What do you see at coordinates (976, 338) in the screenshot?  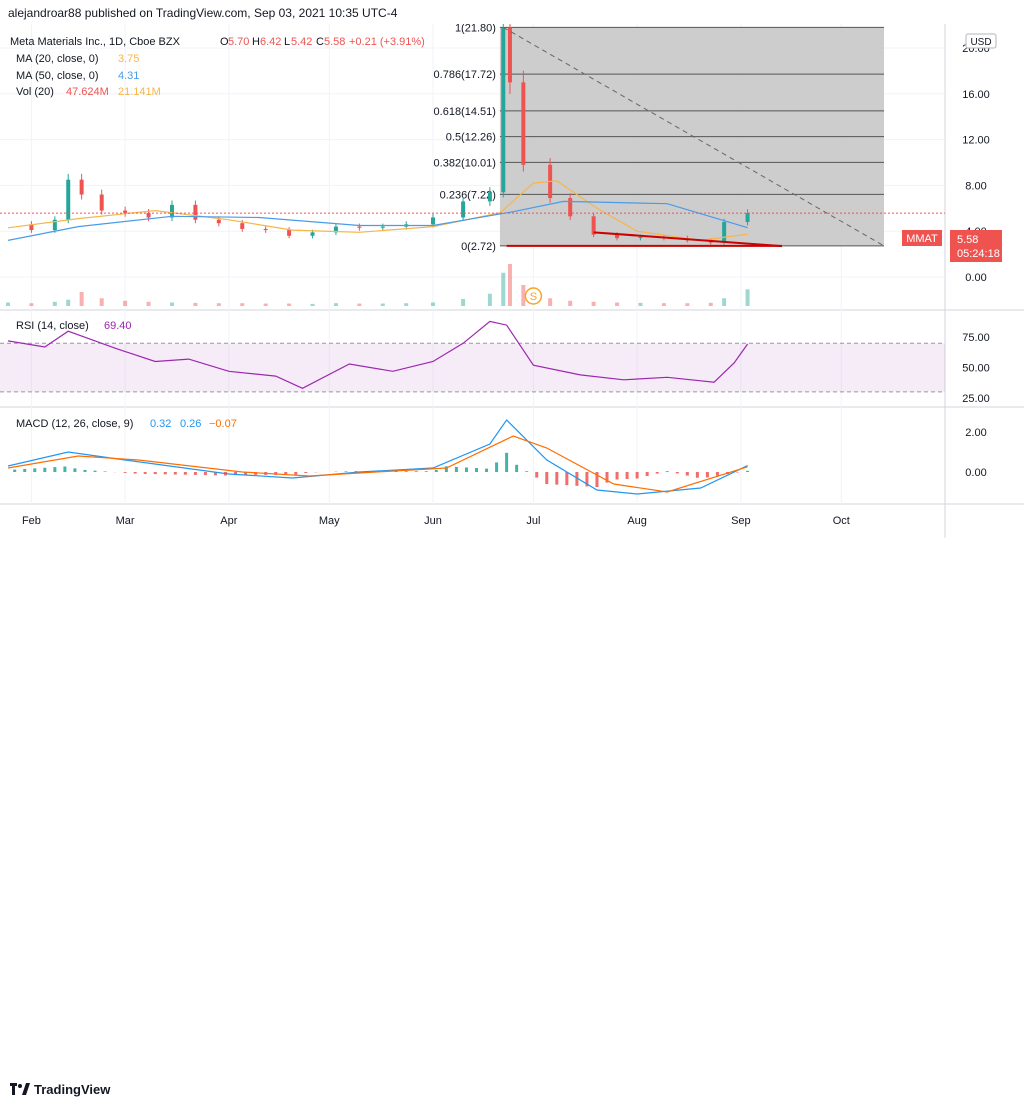 I see `rsi-tick: 75.00` at bounding box center [976, 338].